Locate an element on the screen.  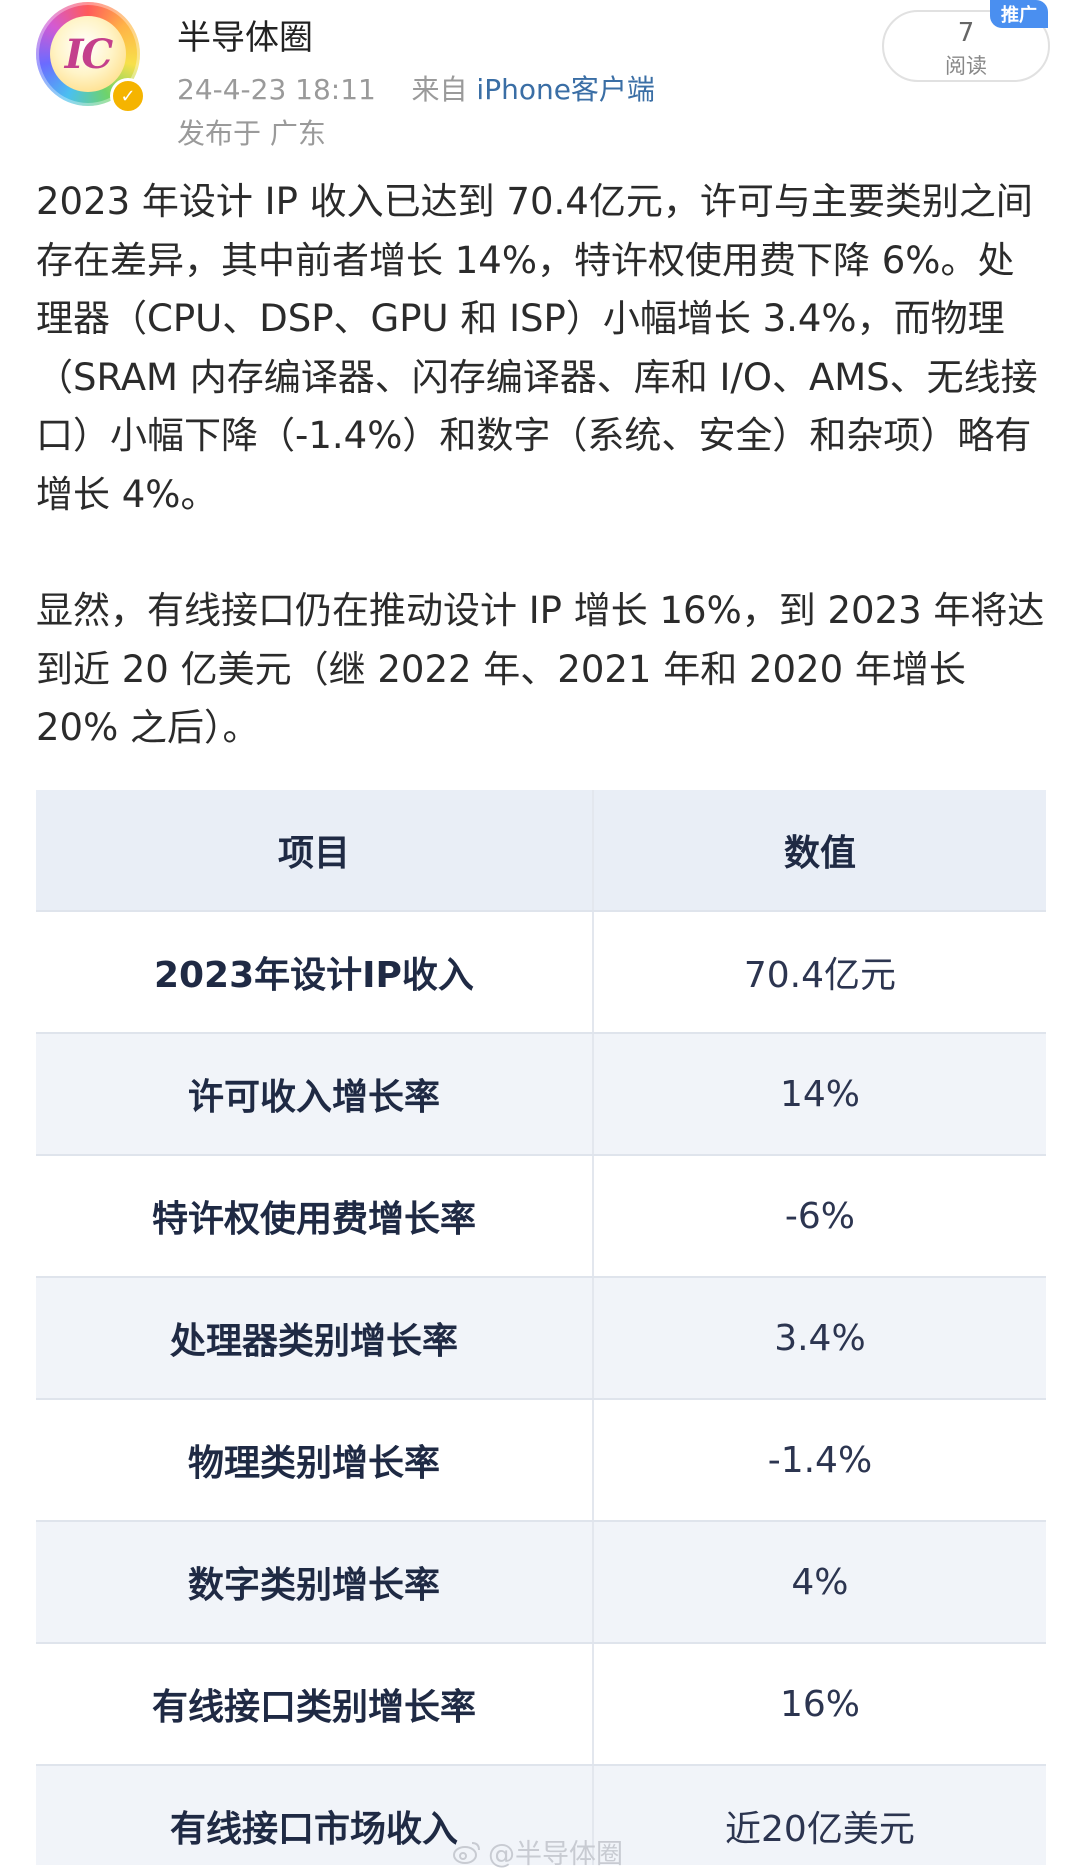
table-row: 数字类别增长率 4% is located at coordinates (541, 1583).